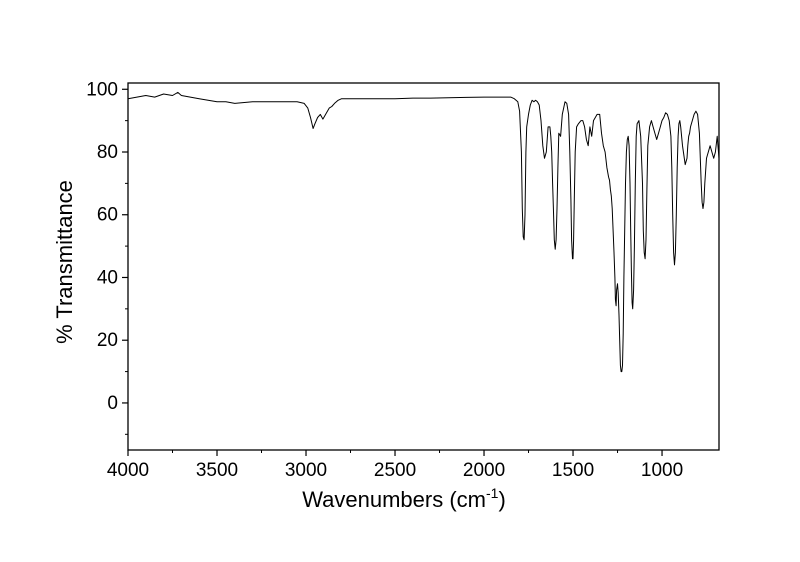  What do you see at coordinates (107, 340) in the screenshot?
I see `y-tick-label: 20` at bounding box center [107, 340].